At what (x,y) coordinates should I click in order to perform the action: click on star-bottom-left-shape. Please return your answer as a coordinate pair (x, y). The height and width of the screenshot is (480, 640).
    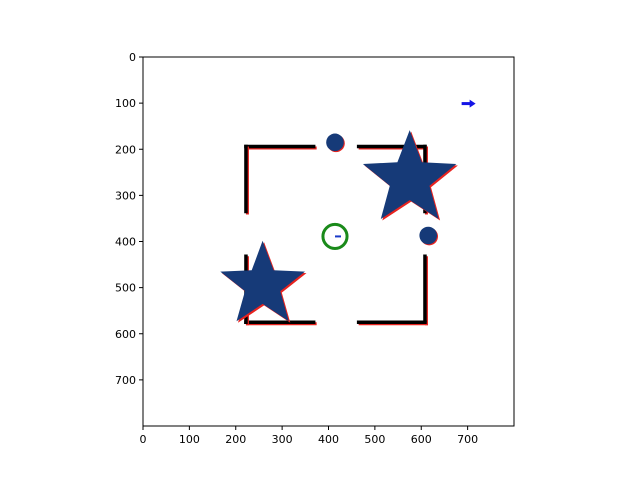
    Looking at the image, I should click on (262, 281).